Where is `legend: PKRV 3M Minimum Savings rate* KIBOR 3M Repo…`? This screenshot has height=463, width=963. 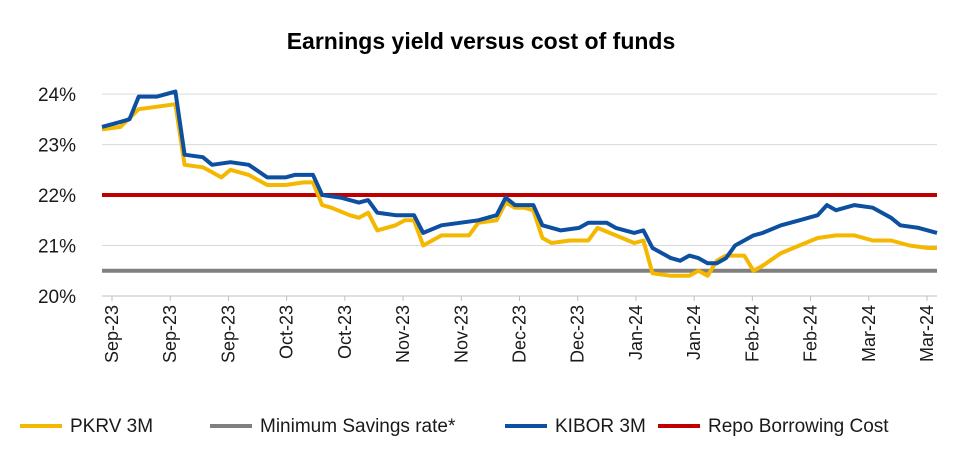 legend: PKRV 3M Minimum Savings rate* KIBOR 3M Repo… is located at coordinates (454, 426).